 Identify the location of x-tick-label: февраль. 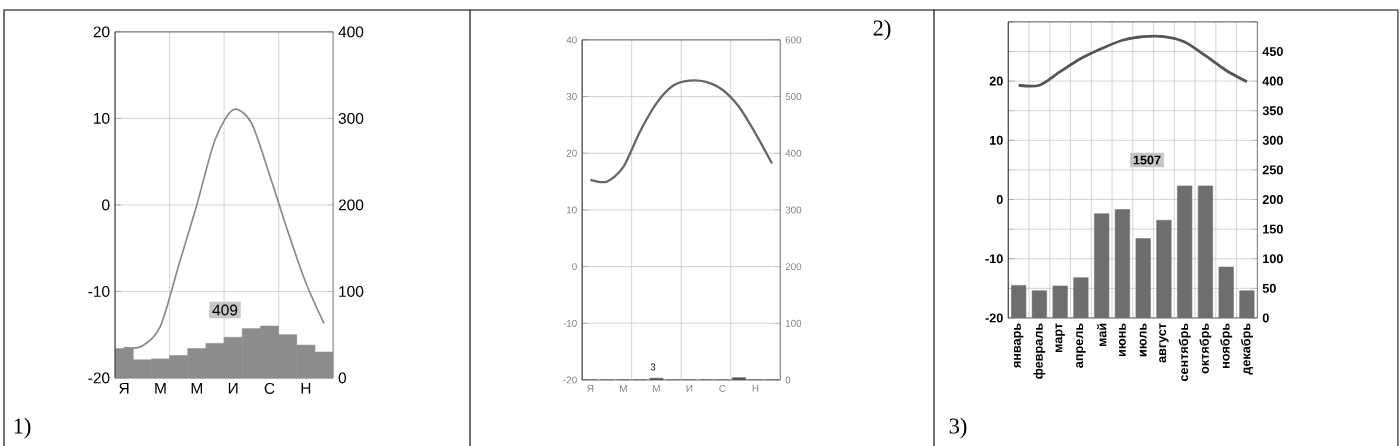
(1039, 351).